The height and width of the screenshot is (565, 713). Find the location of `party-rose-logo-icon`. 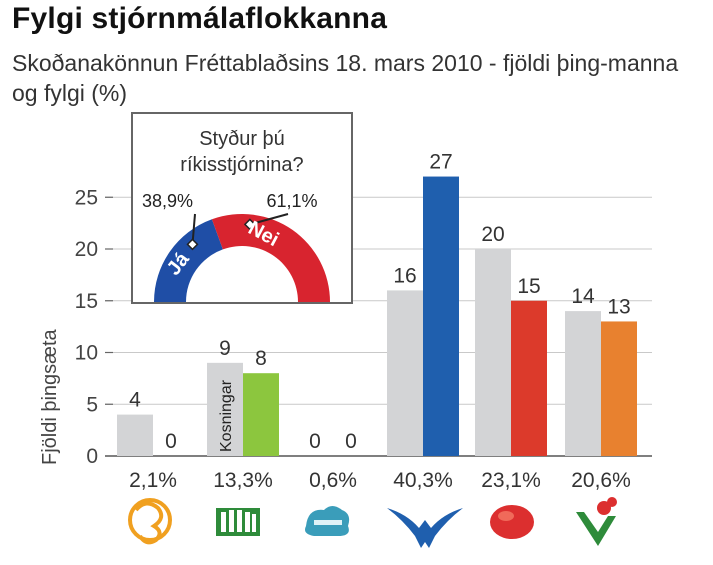

party-rose-logo-icon is located at coordinates (512, 522).